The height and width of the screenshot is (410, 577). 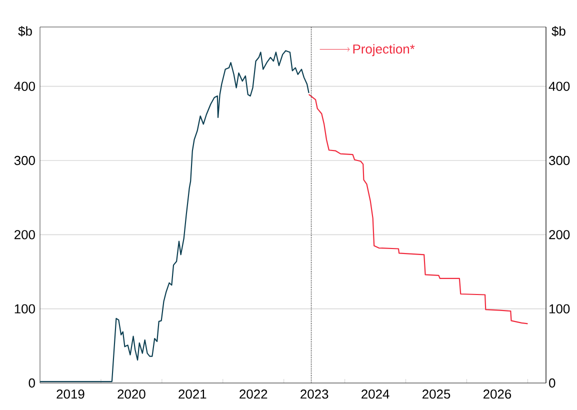 I want to click on annotation: Projection*, so click(x=384, y=50).